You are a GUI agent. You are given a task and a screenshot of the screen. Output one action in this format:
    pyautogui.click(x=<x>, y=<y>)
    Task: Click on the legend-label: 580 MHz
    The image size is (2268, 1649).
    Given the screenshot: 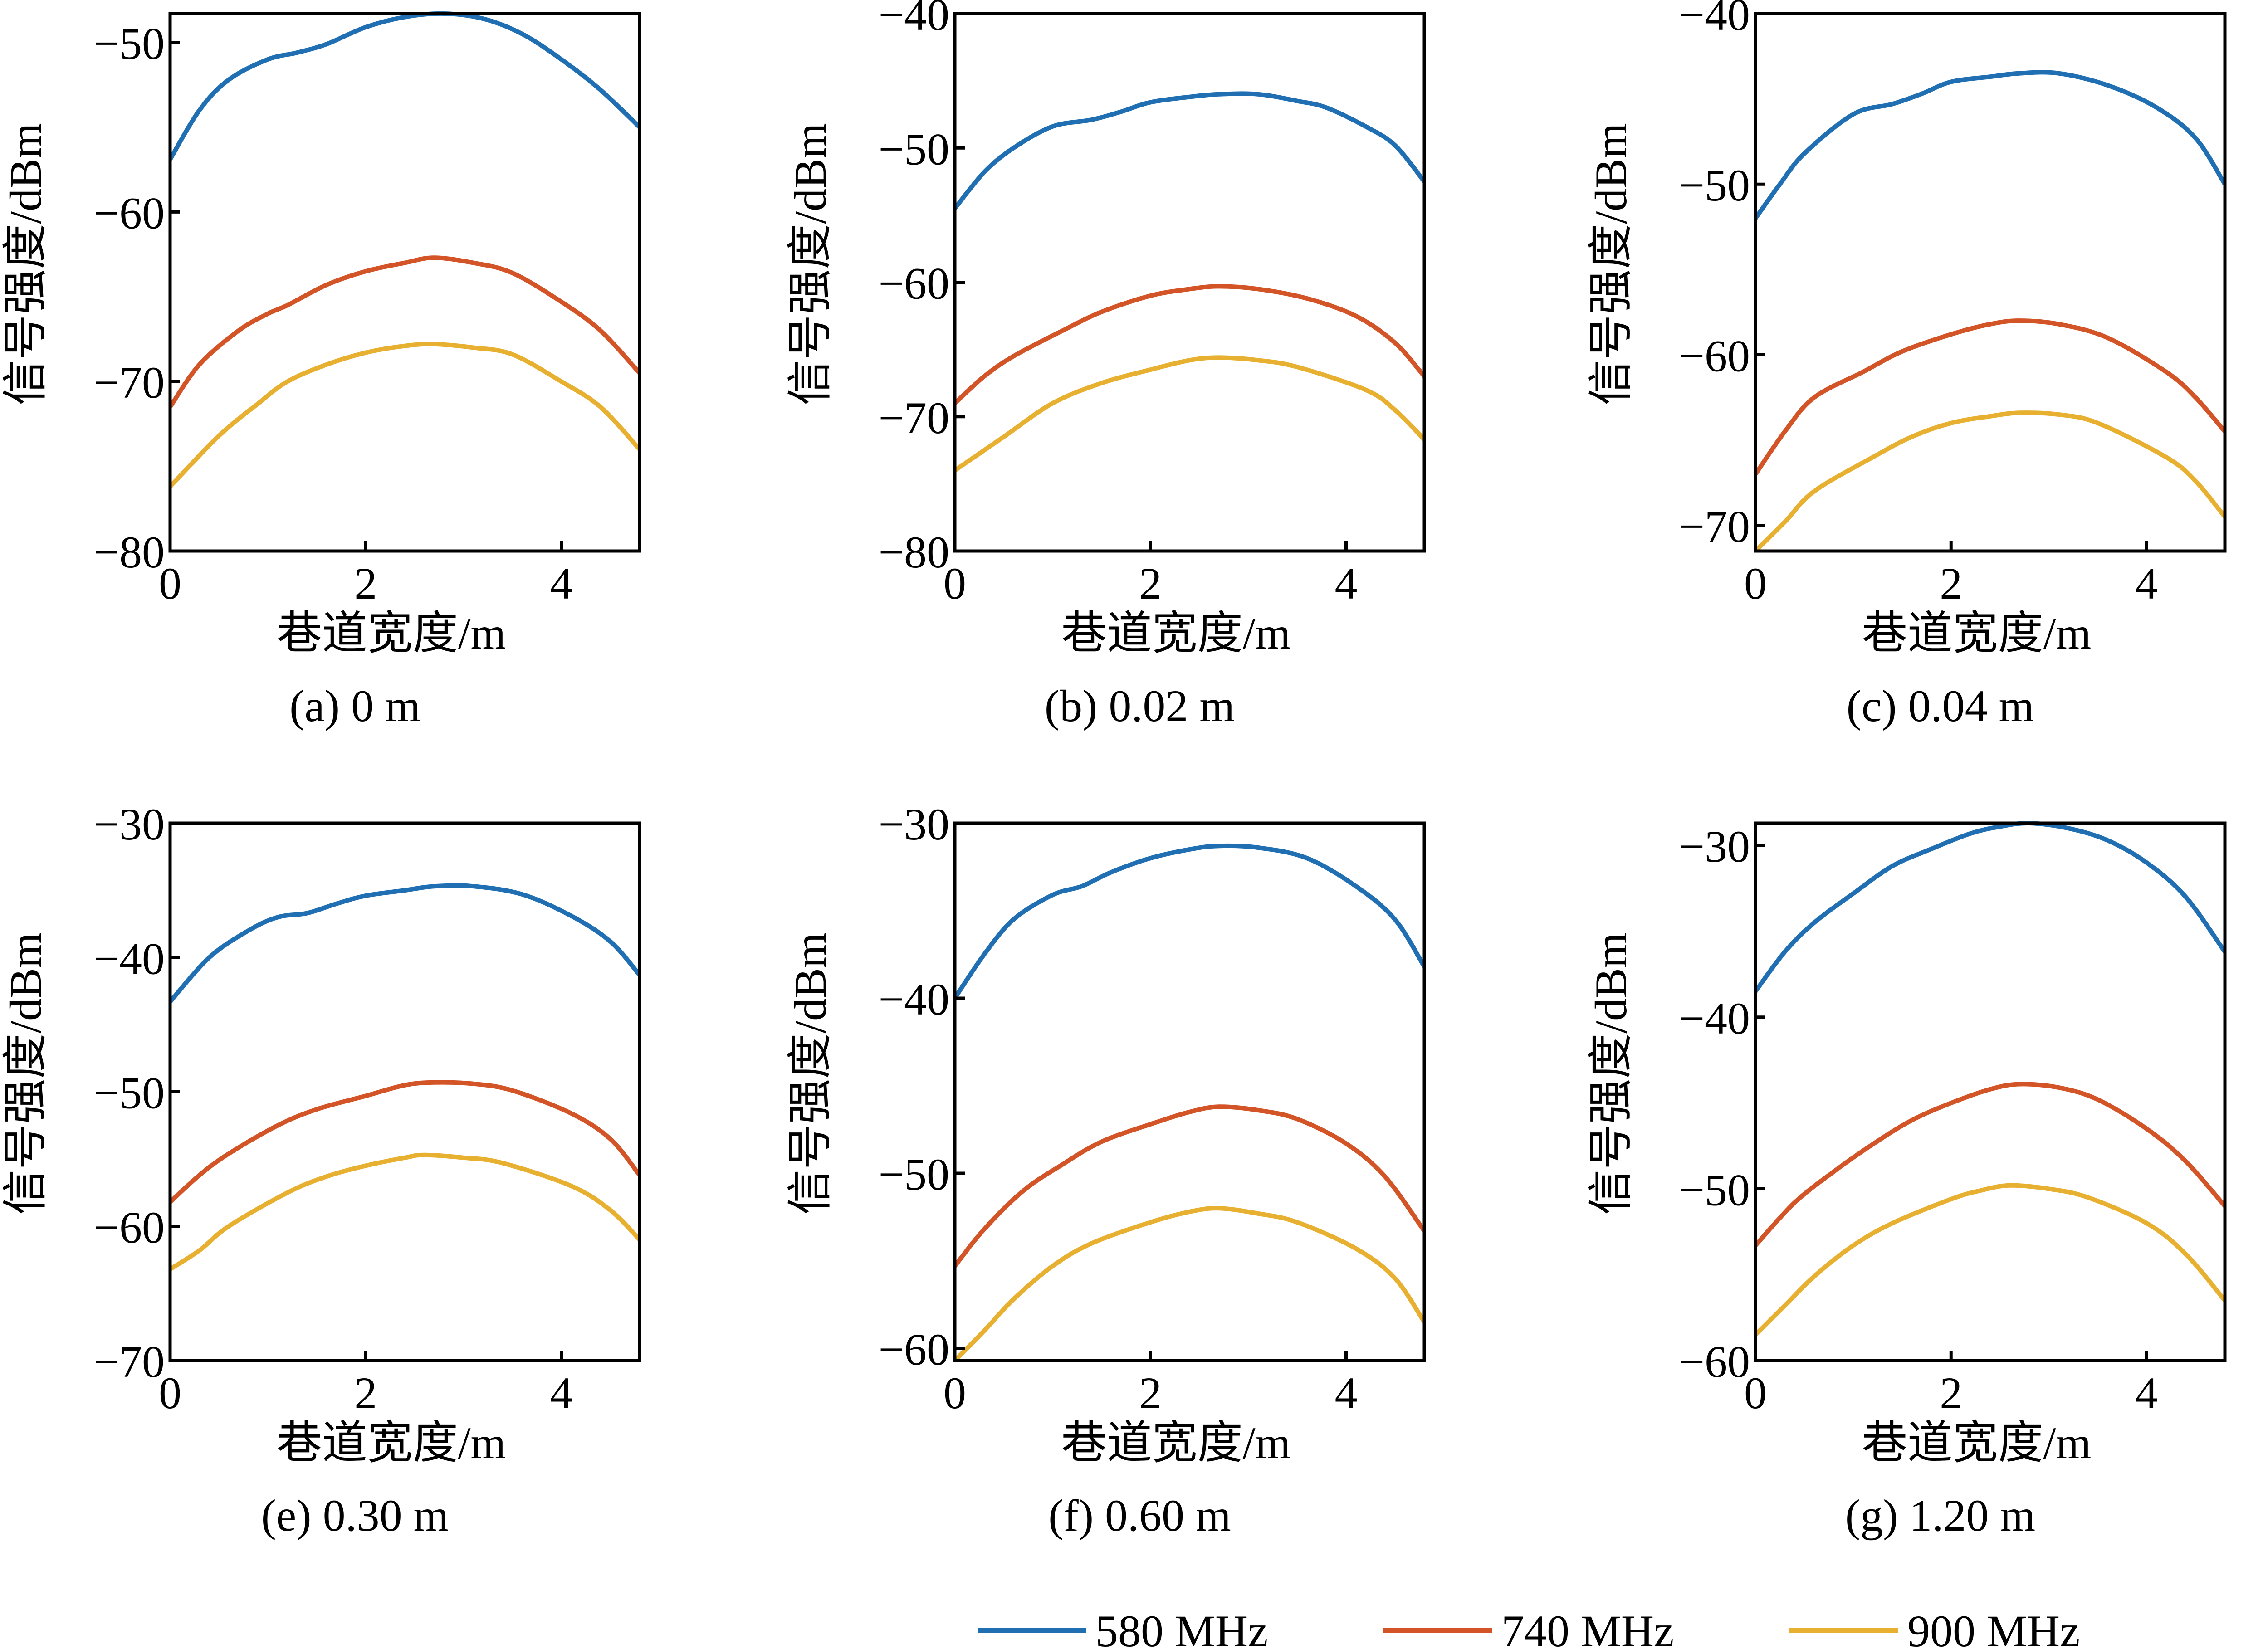 What is the action you would take?
    pyautogui.click(x=1181, y=1628)
    